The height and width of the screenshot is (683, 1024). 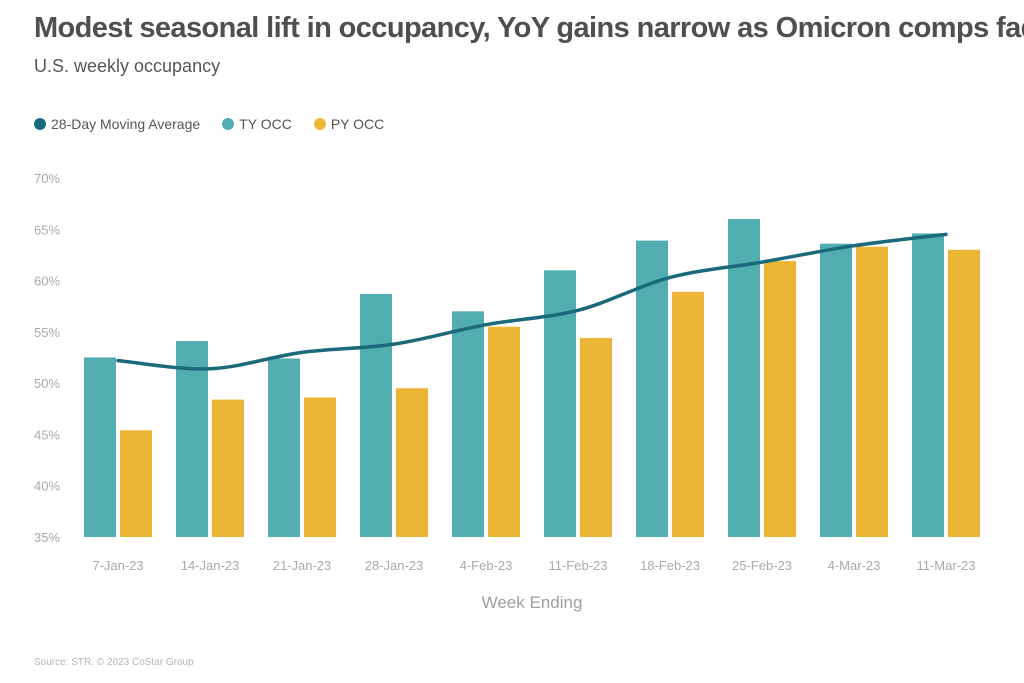 I want to click on legend-item-ty-occ: TY OCC, so click(x=257, y=124).